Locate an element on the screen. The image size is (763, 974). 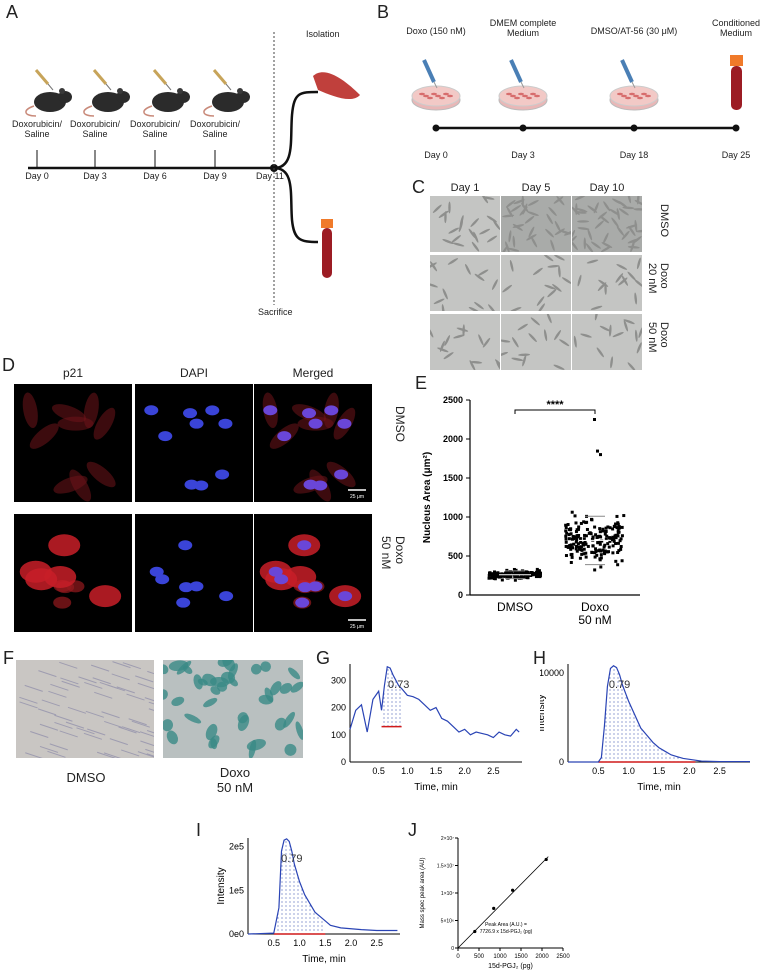
panel-label-a: A is located at coordinates (12, 12).